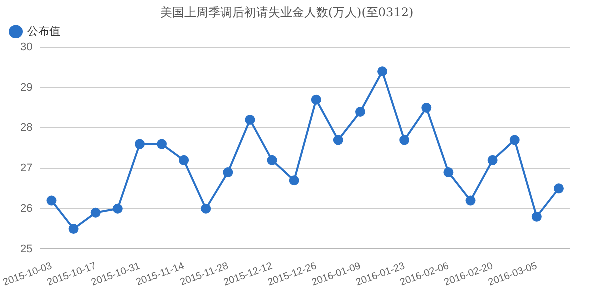 The height and width of the screenshot is (296, 600). What do you see at coordinates (26, 128) in the screenshot?
I see `y-tick-label: 28` at bounding box center [26, 128].